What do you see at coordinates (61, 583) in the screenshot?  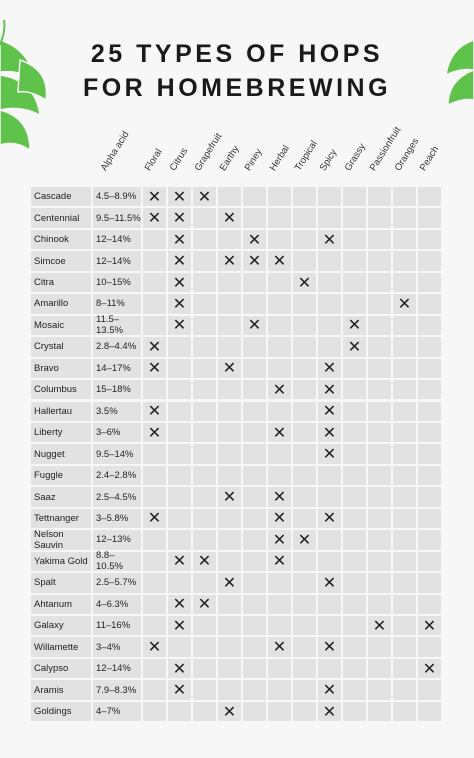 I see `hop-name: Spalt` at bounding box center [61, 583].